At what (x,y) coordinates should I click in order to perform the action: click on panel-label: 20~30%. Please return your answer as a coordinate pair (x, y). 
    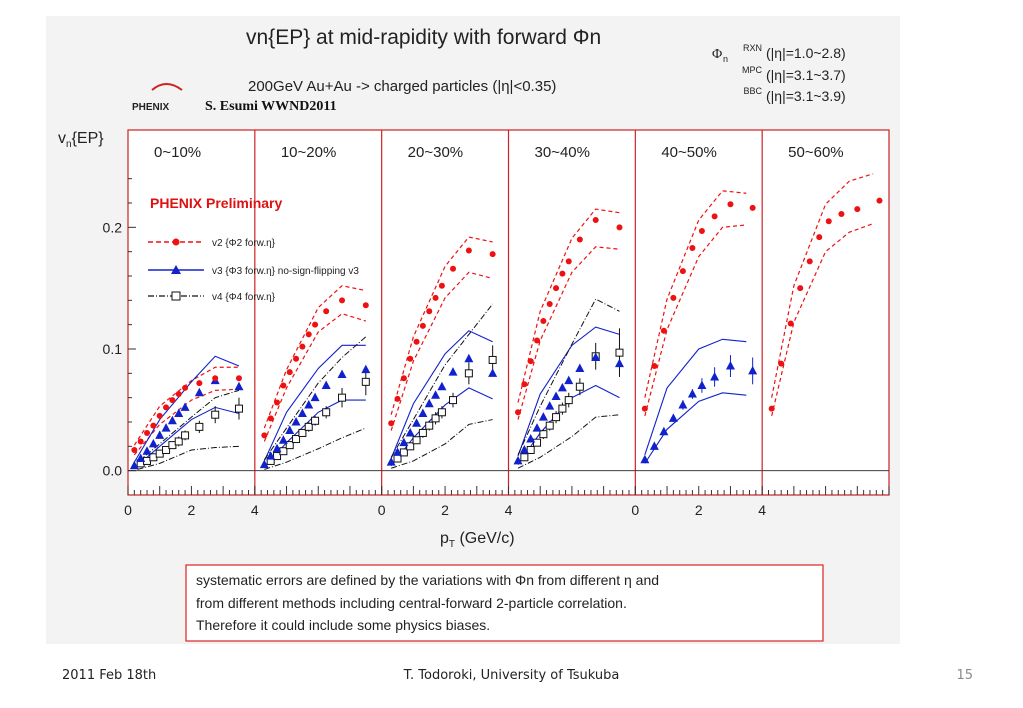
    Looking at the image, I should click on (435, 152).